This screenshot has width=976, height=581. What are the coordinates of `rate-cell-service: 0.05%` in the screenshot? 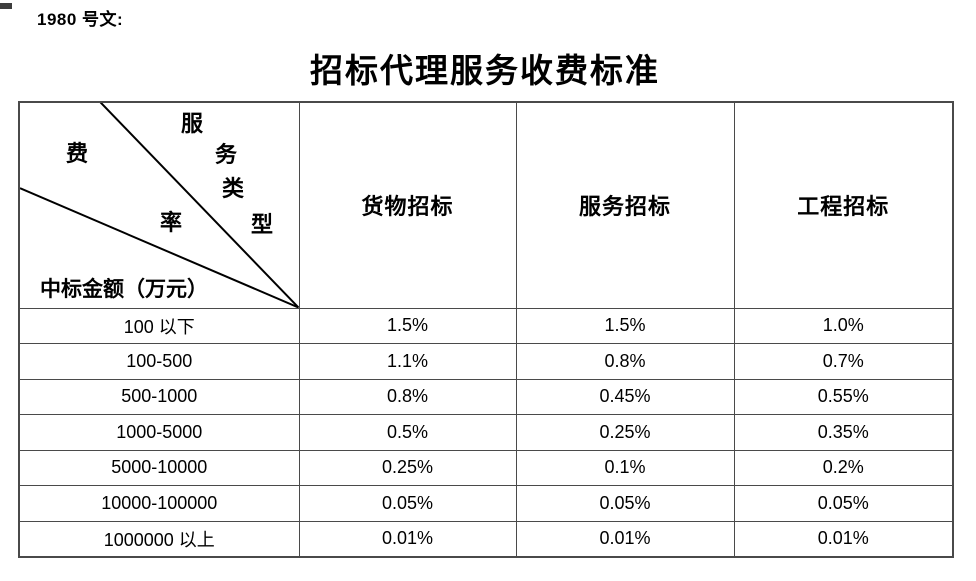 It's located at (625, 503).